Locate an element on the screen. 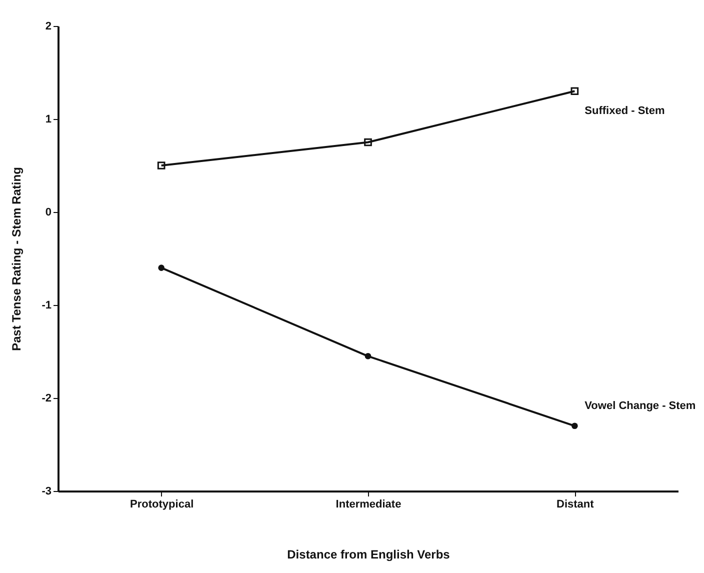 This screenshot has height=573, width=704. y-tick-label: -2 is located at coordinates (47, 398).